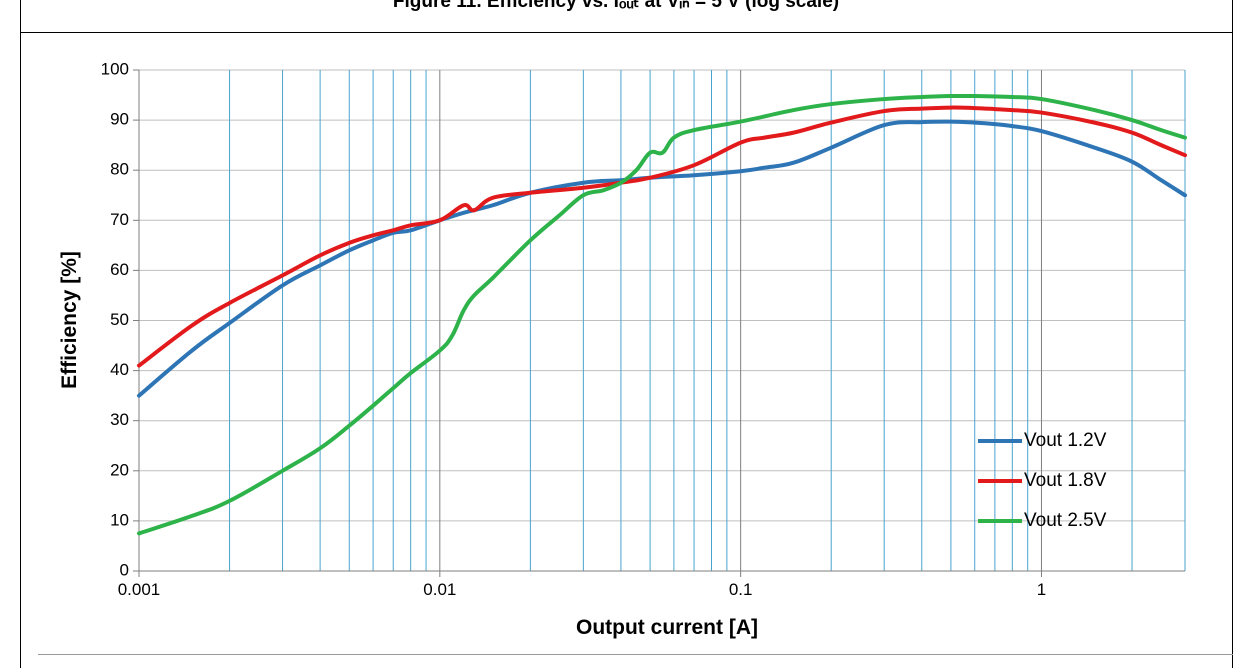  Describe the element at coordinates (119, 369) in the screenshot. I see `y-tick-label: 40` at that location.